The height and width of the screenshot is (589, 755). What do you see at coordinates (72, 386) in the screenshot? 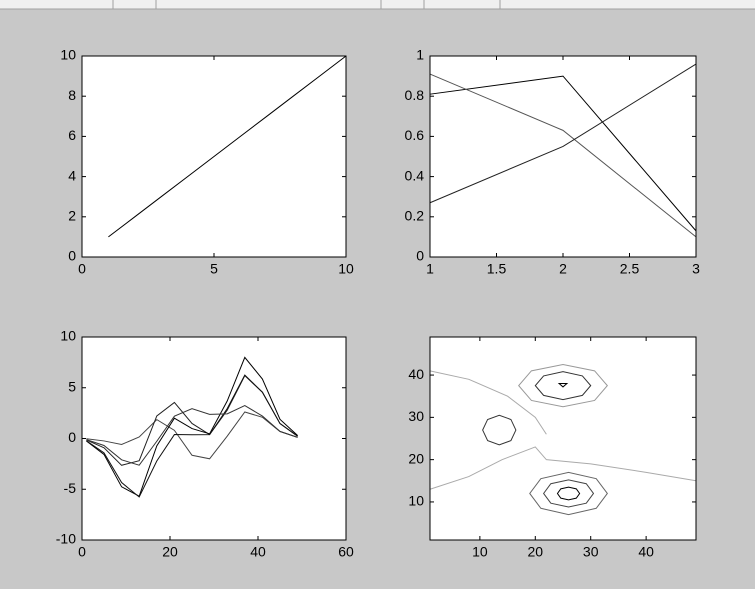
I see `y-tick-label: 5` at bounding box center [72, 386].